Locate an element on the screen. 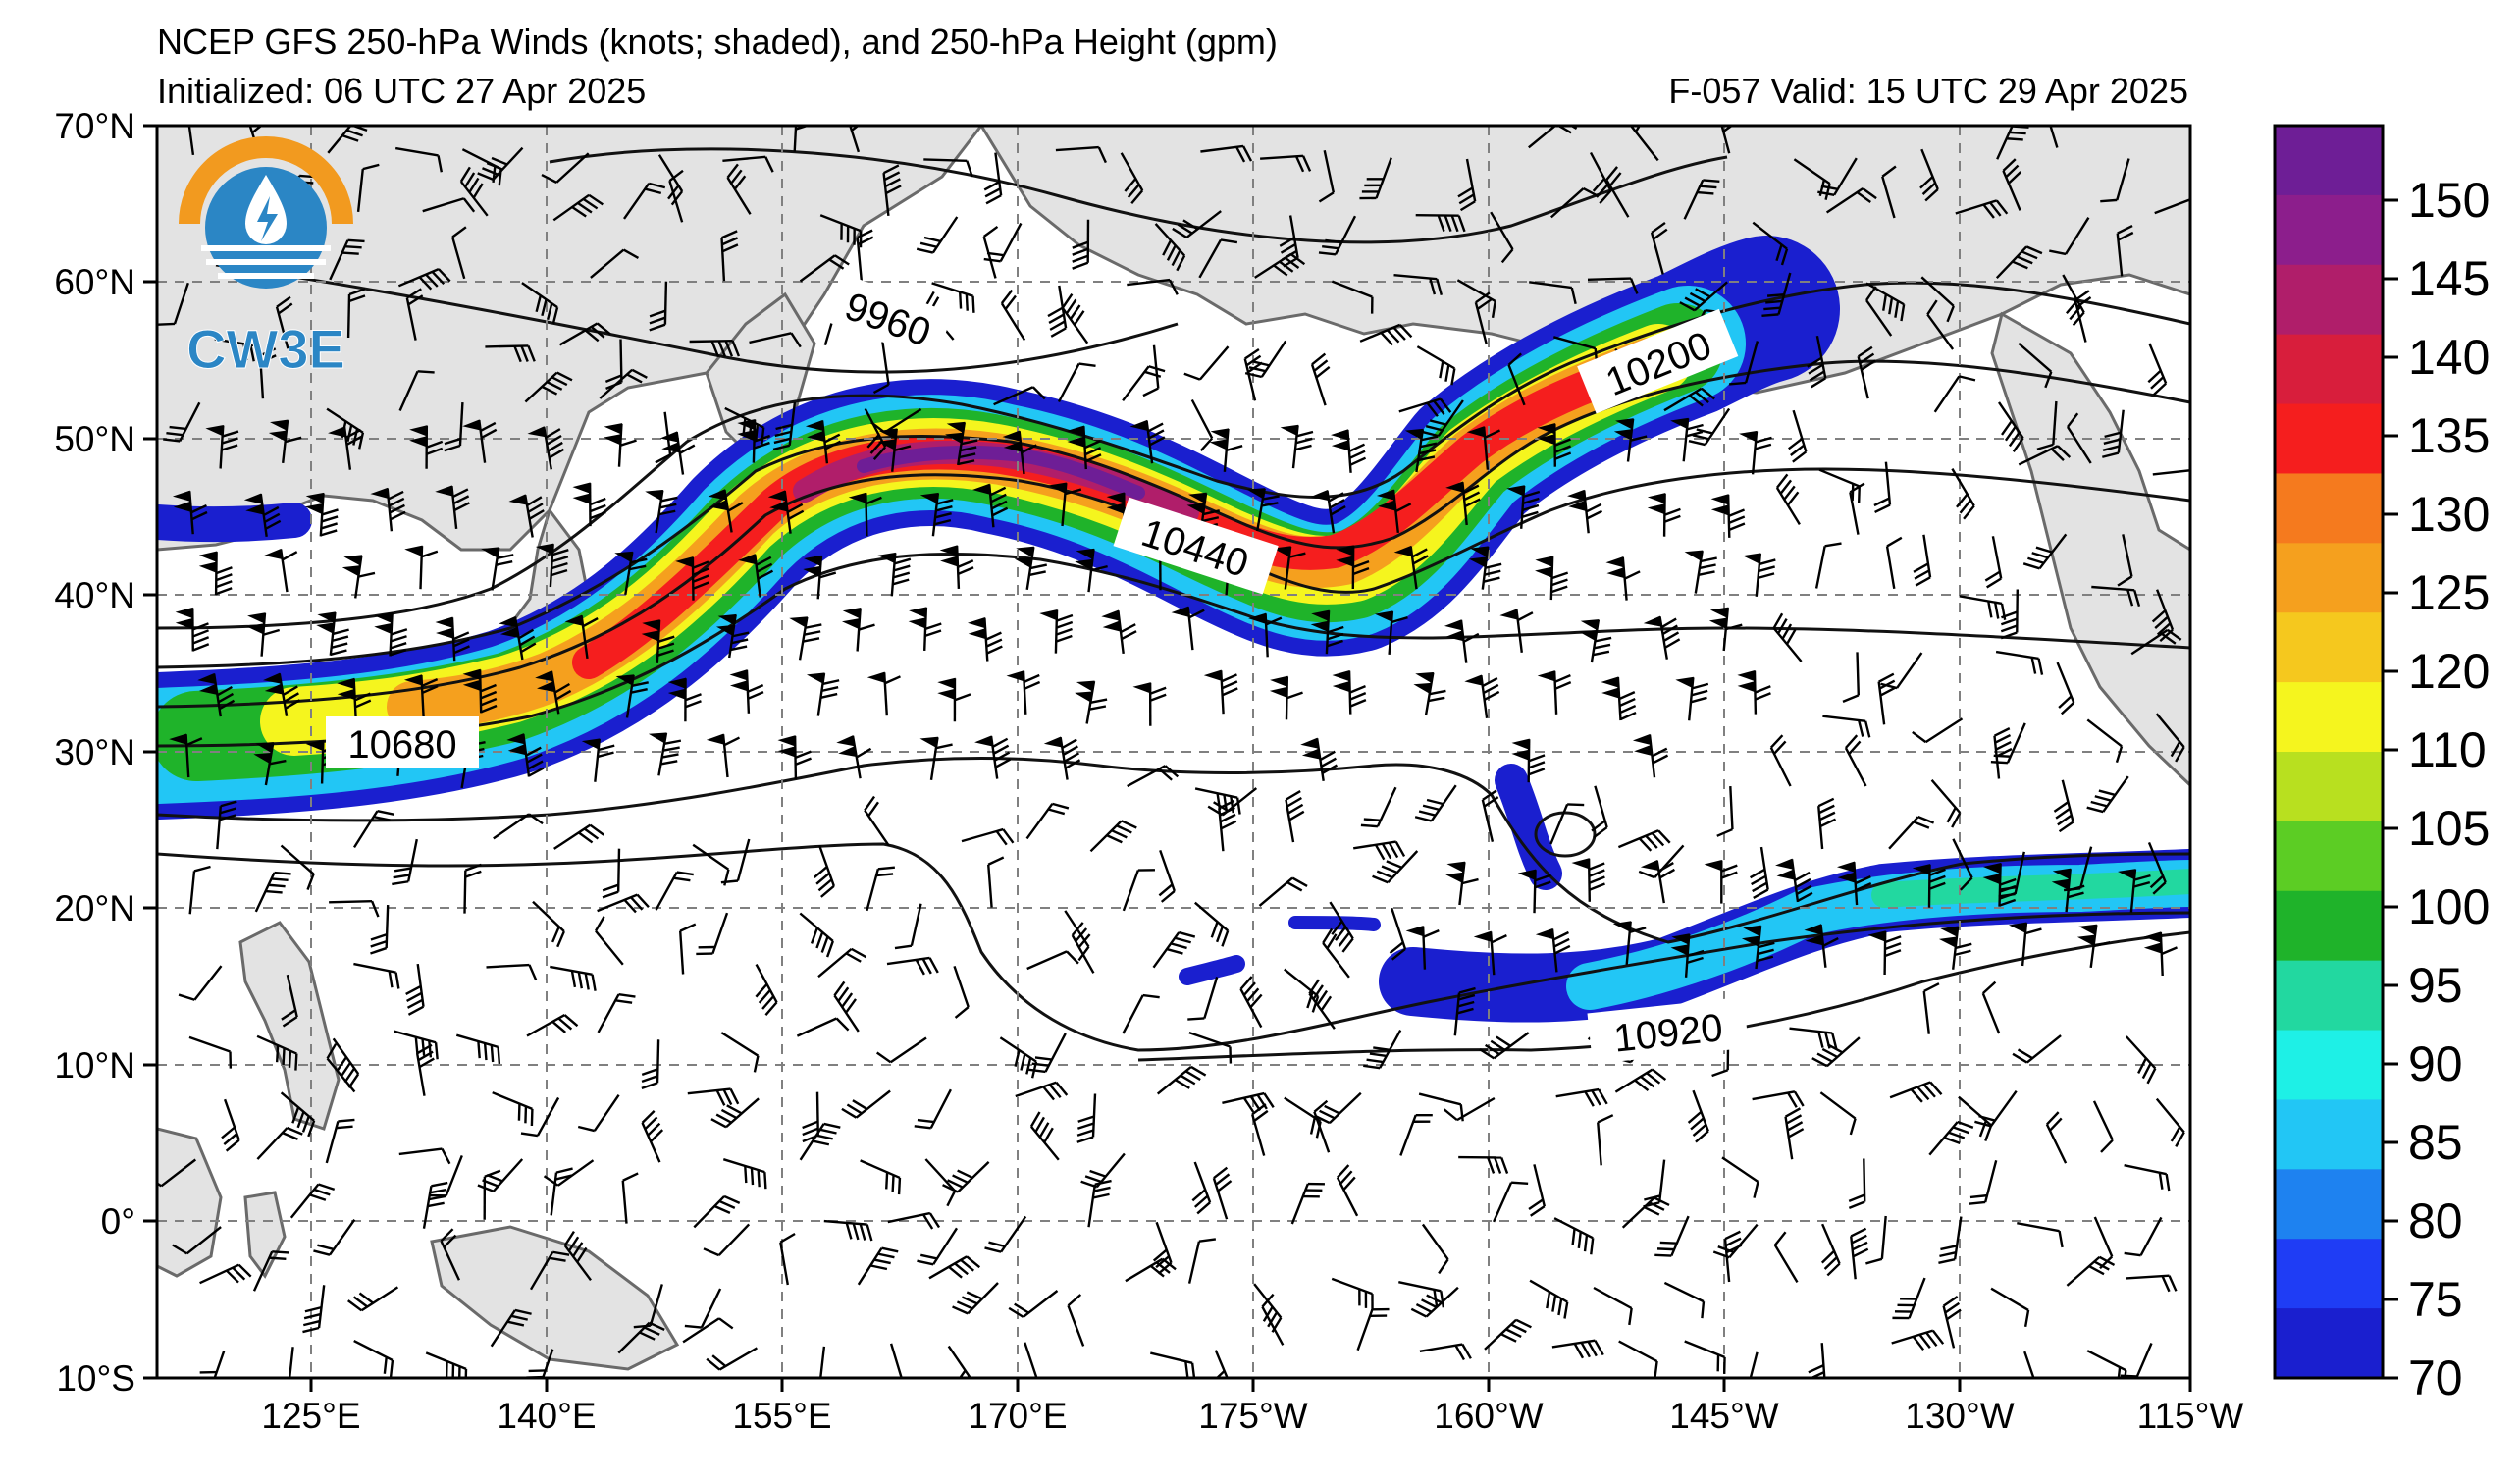 The width and height of the screenshot is (2520, 1483). colorbar-label: 100 is located at coordinates (2449, 907).